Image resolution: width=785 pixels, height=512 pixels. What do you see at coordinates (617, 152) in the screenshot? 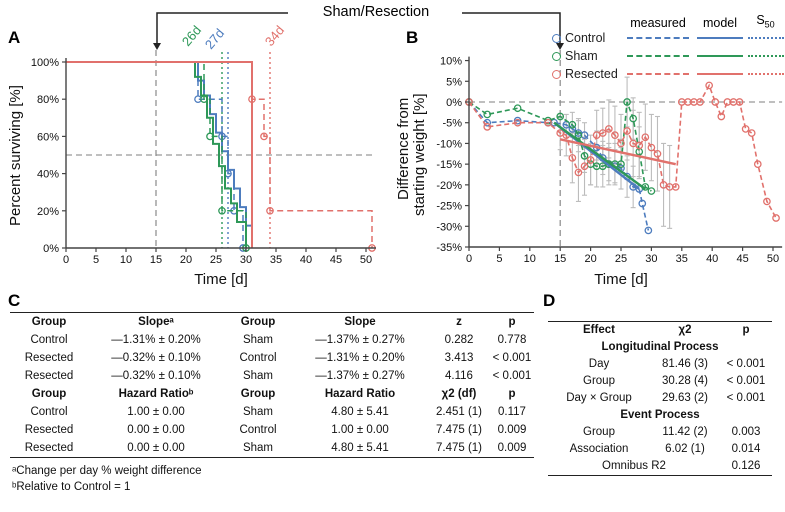
I see `resected-model-line` at bounding box center [617, 152].